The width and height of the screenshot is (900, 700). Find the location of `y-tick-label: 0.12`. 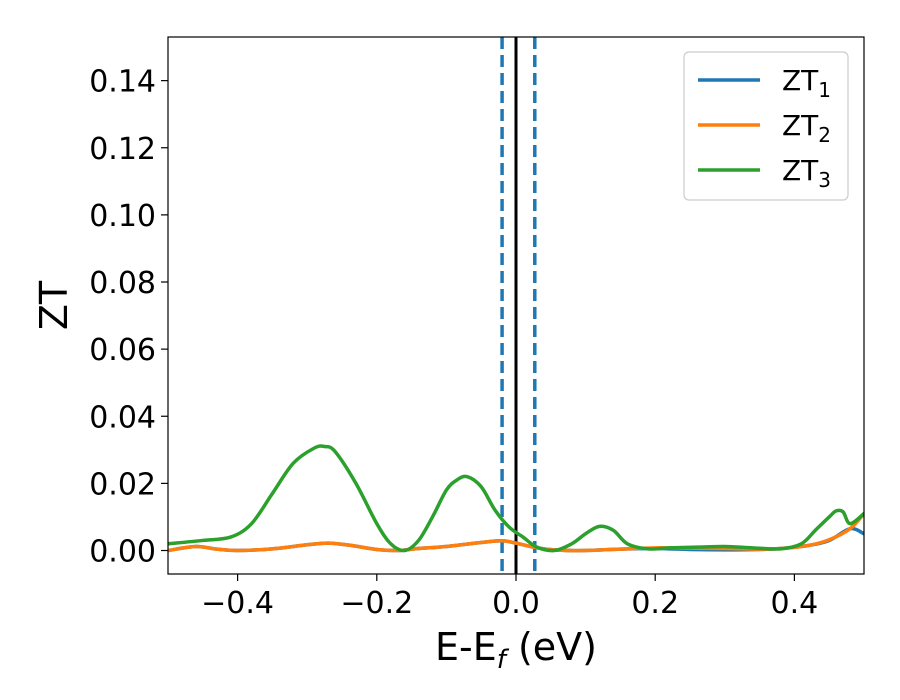

y-tick-label: 0.12 is located at coordinates (122, 149).